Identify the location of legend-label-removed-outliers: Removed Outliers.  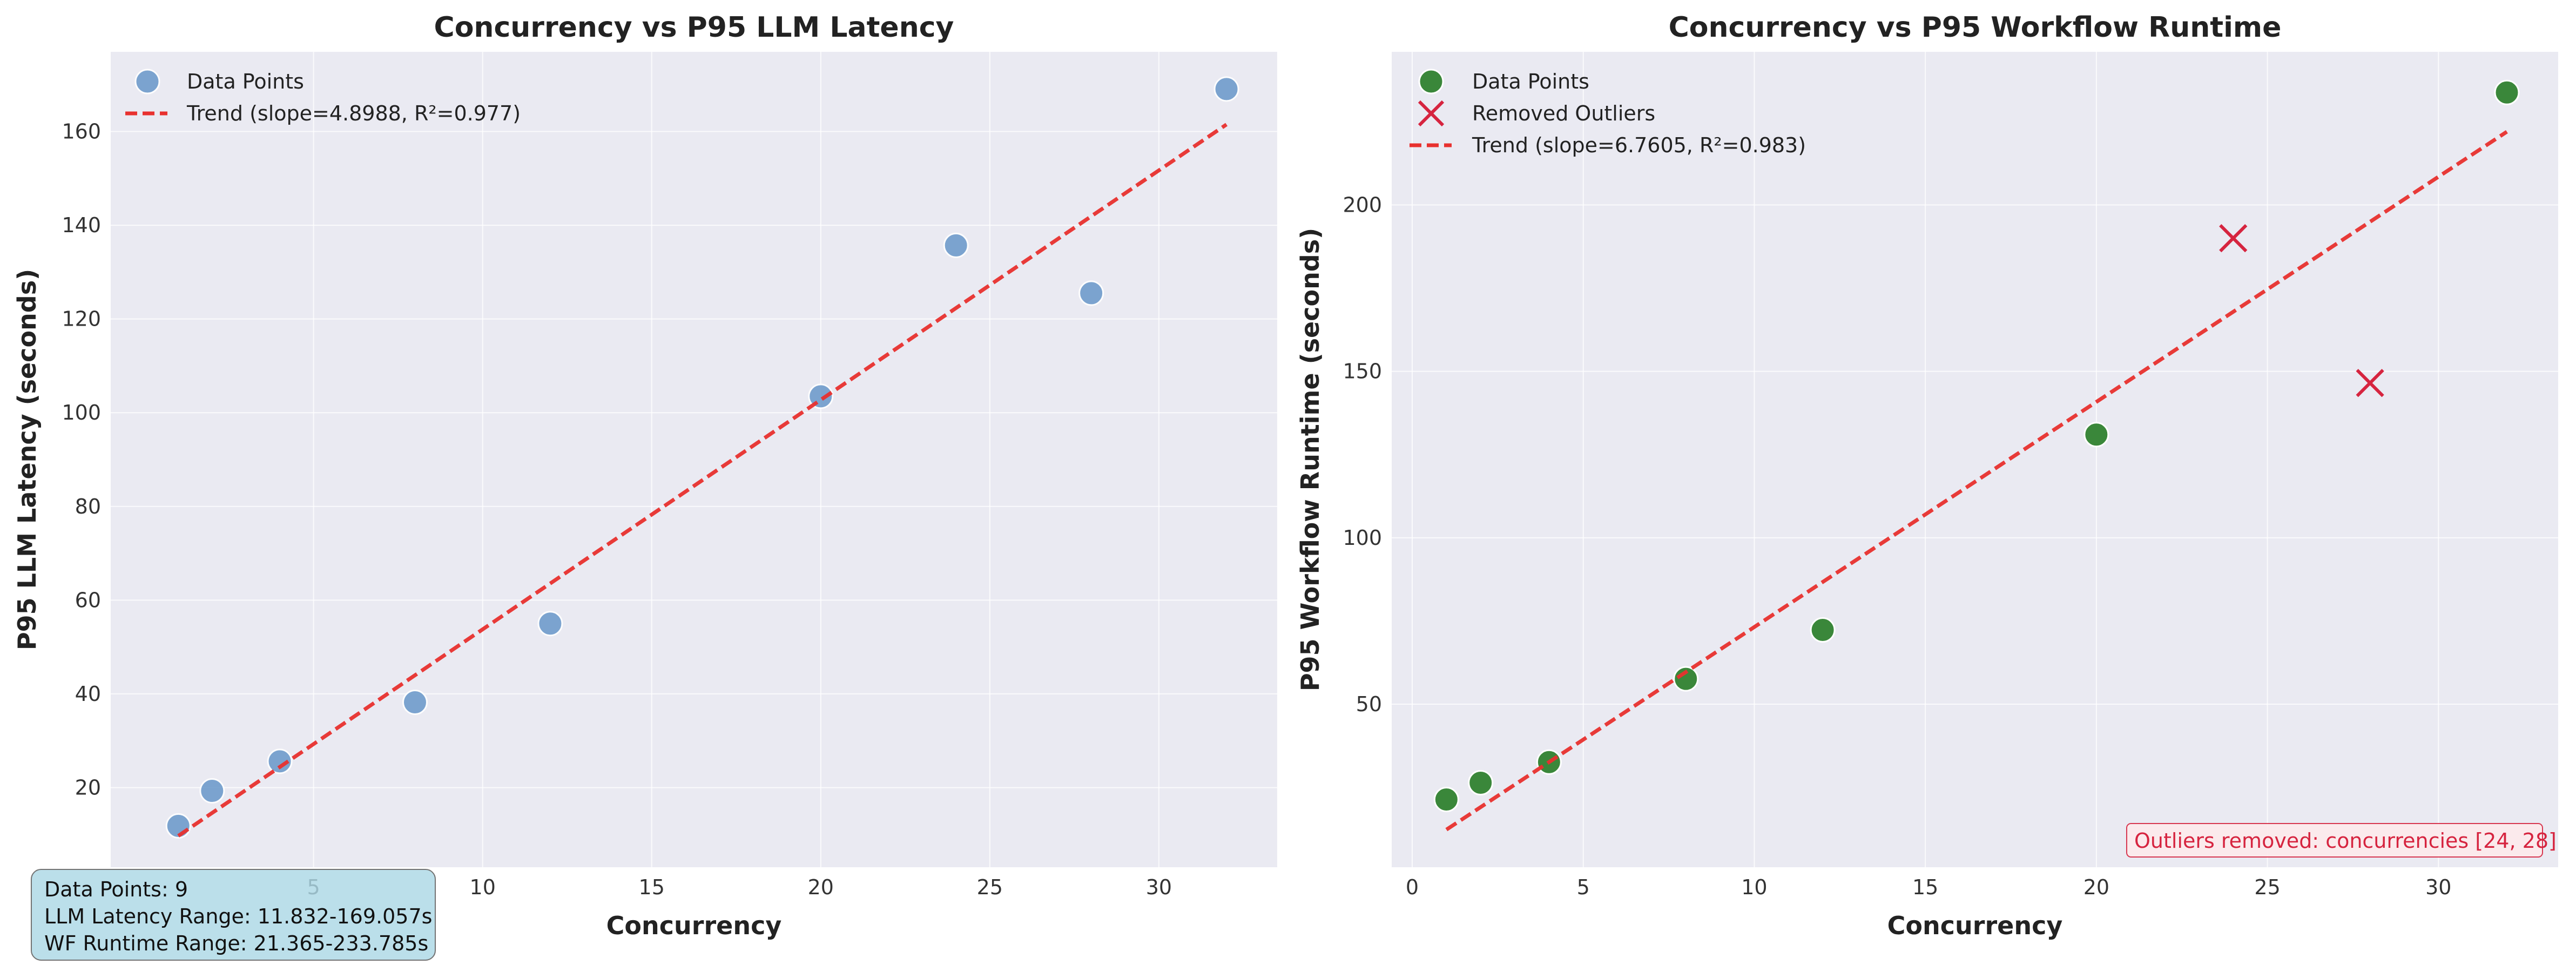
(1563, 113).